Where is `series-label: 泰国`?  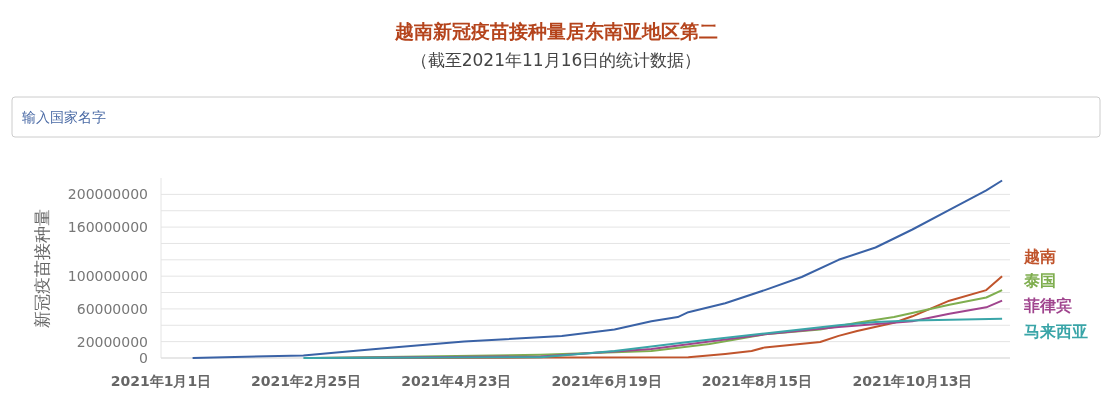
series-label: 泰国 is located at coordinates (1039, 280).